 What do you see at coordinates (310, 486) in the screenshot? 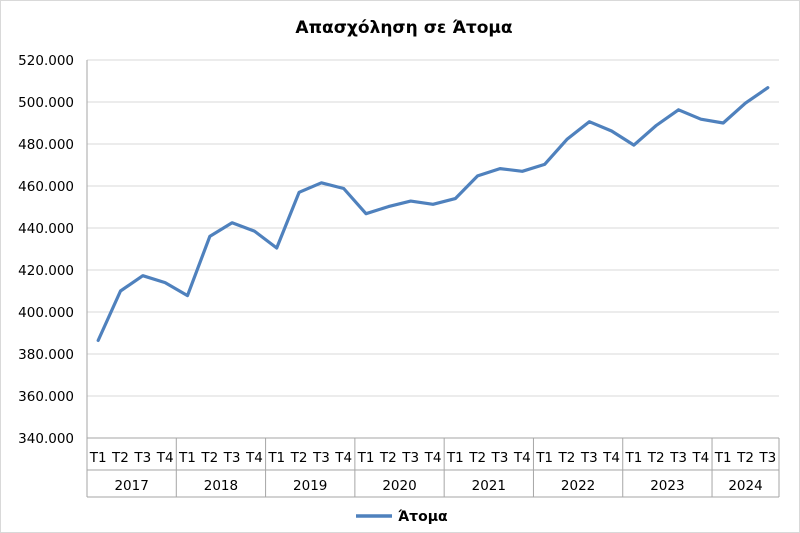
I see `x-group-label: 2019` at bounding box center [310, 486].